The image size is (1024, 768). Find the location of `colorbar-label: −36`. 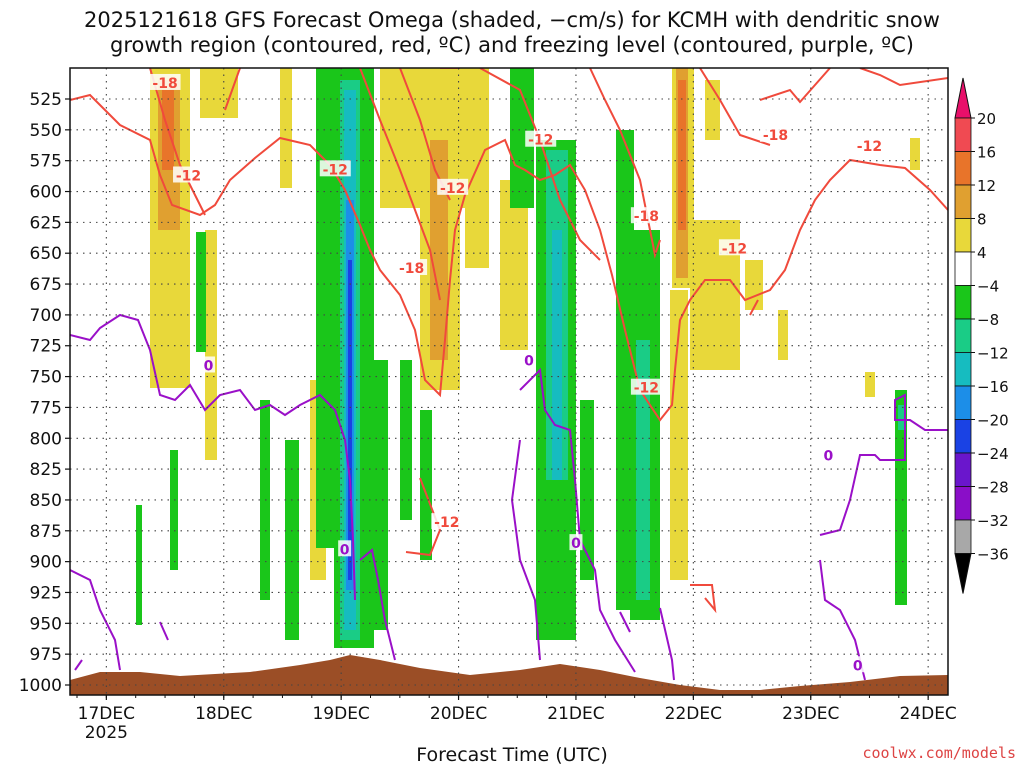

colorbar-label: −36 is located at coordinates (993, 555).